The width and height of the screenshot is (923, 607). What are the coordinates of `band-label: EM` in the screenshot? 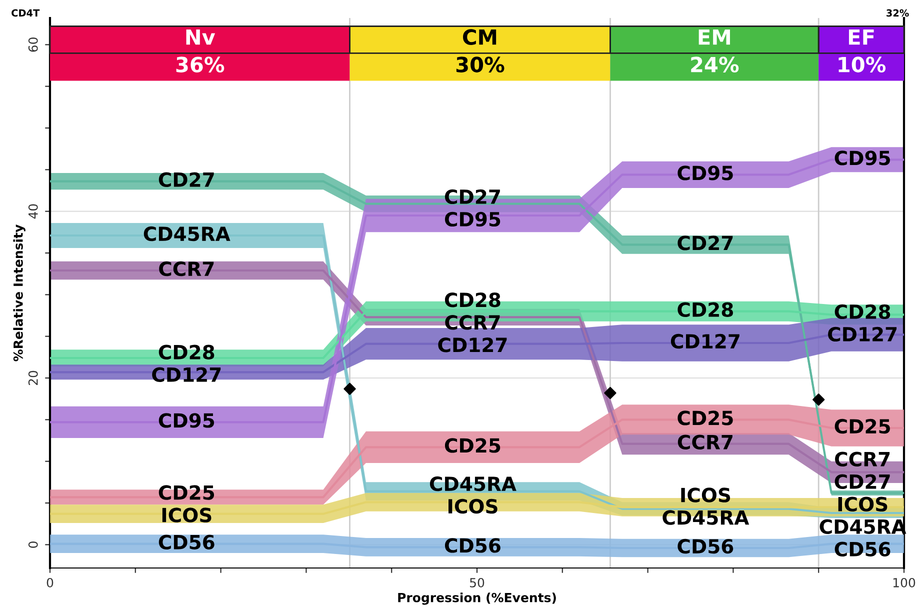 It's located at (714, 37).